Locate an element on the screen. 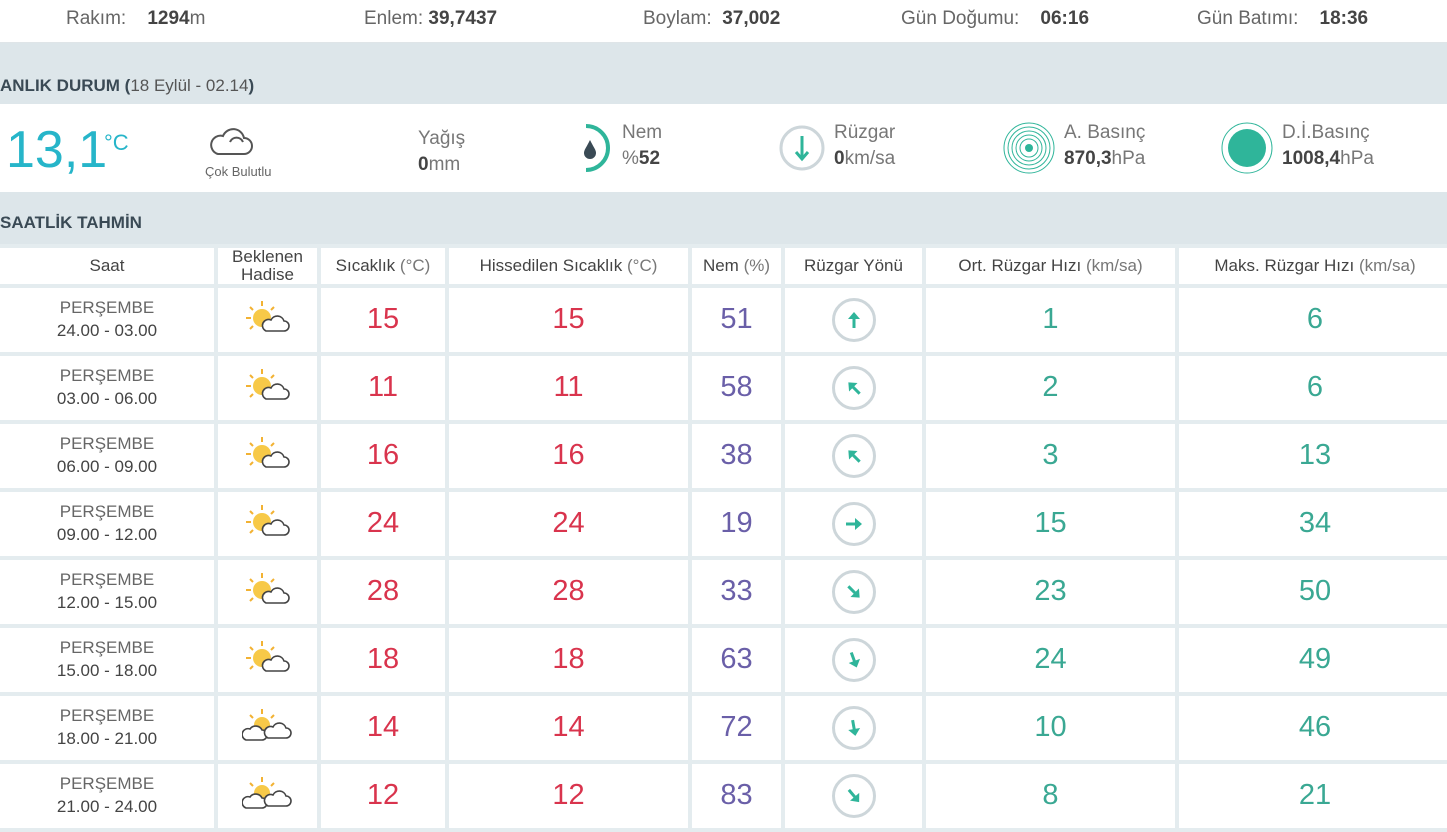 The image size is (1447, 832). table-row: PERŞEMBE 21.00 - 24.00 12 12 83 8 21 is located at coordinates (723, 795).